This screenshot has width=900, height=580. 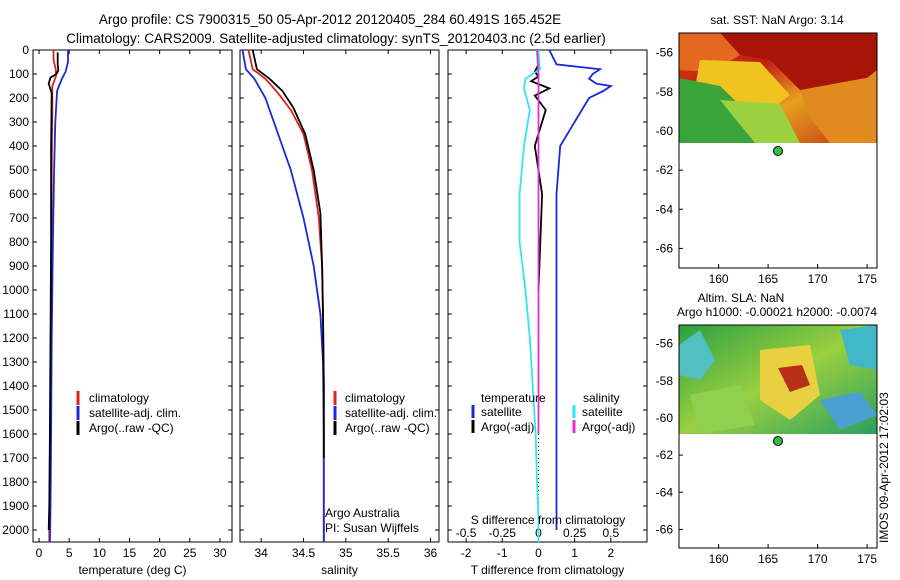 I want to click on x-tick-label: 35.5, so click(x=389, y=553).